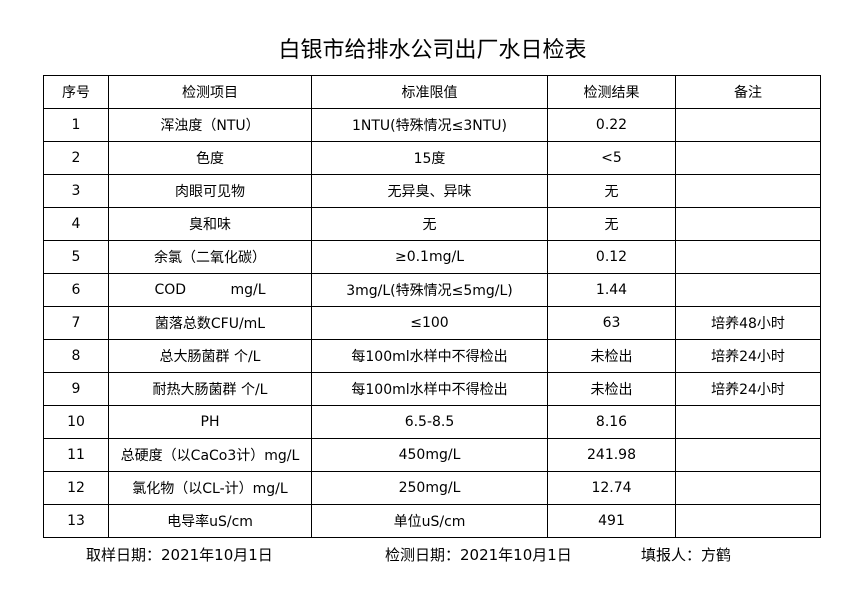 The image size is (853, 609). I want to click on table-row: 6 COD mg/L 3mg/L(特殊情况≤5mg/L) 1.44, so click(432, 290).